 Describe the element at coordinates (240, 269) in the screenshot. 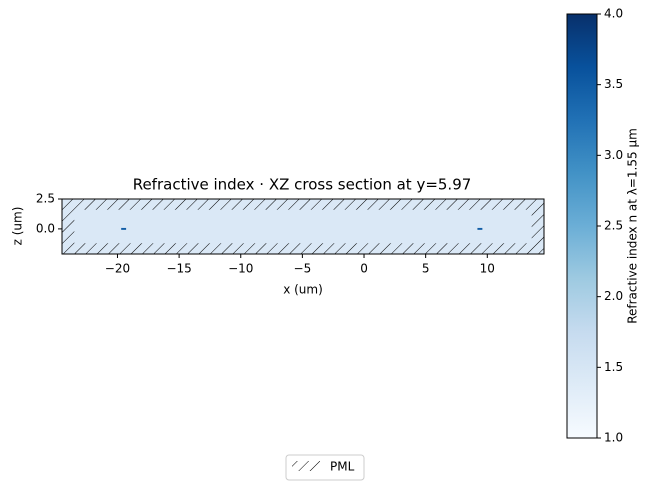

I see `x-tick-label: −10` at that location.